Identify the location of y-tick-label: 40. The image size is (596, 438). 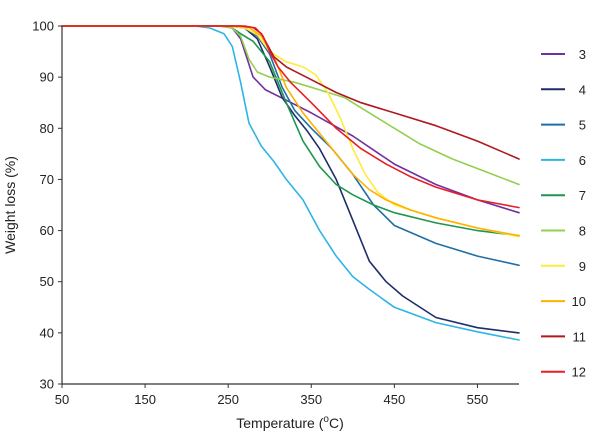
(47, 332).